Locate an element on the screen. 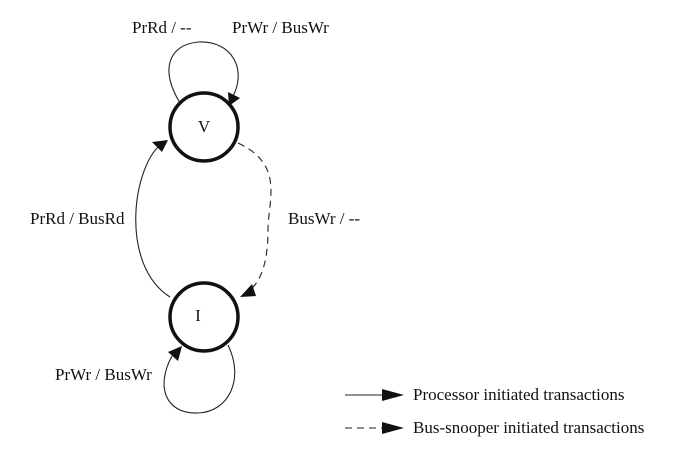 This screenshot has height=450, width=683. v-self-read-label: PrRd / -- is located at coordinates (162, 27).